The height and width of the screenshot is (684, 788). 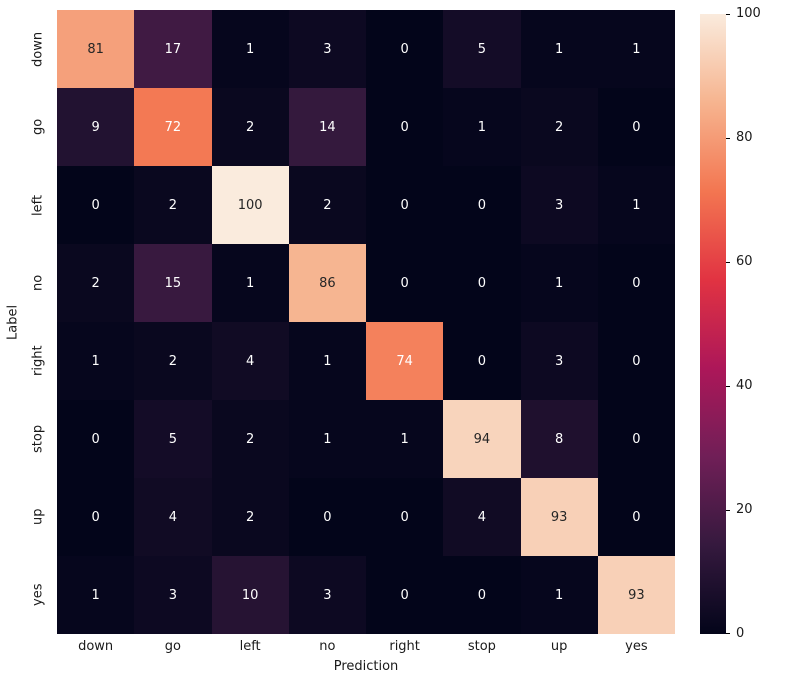 I want to click on x-tick-label: stop, so click(x=481, y=646).